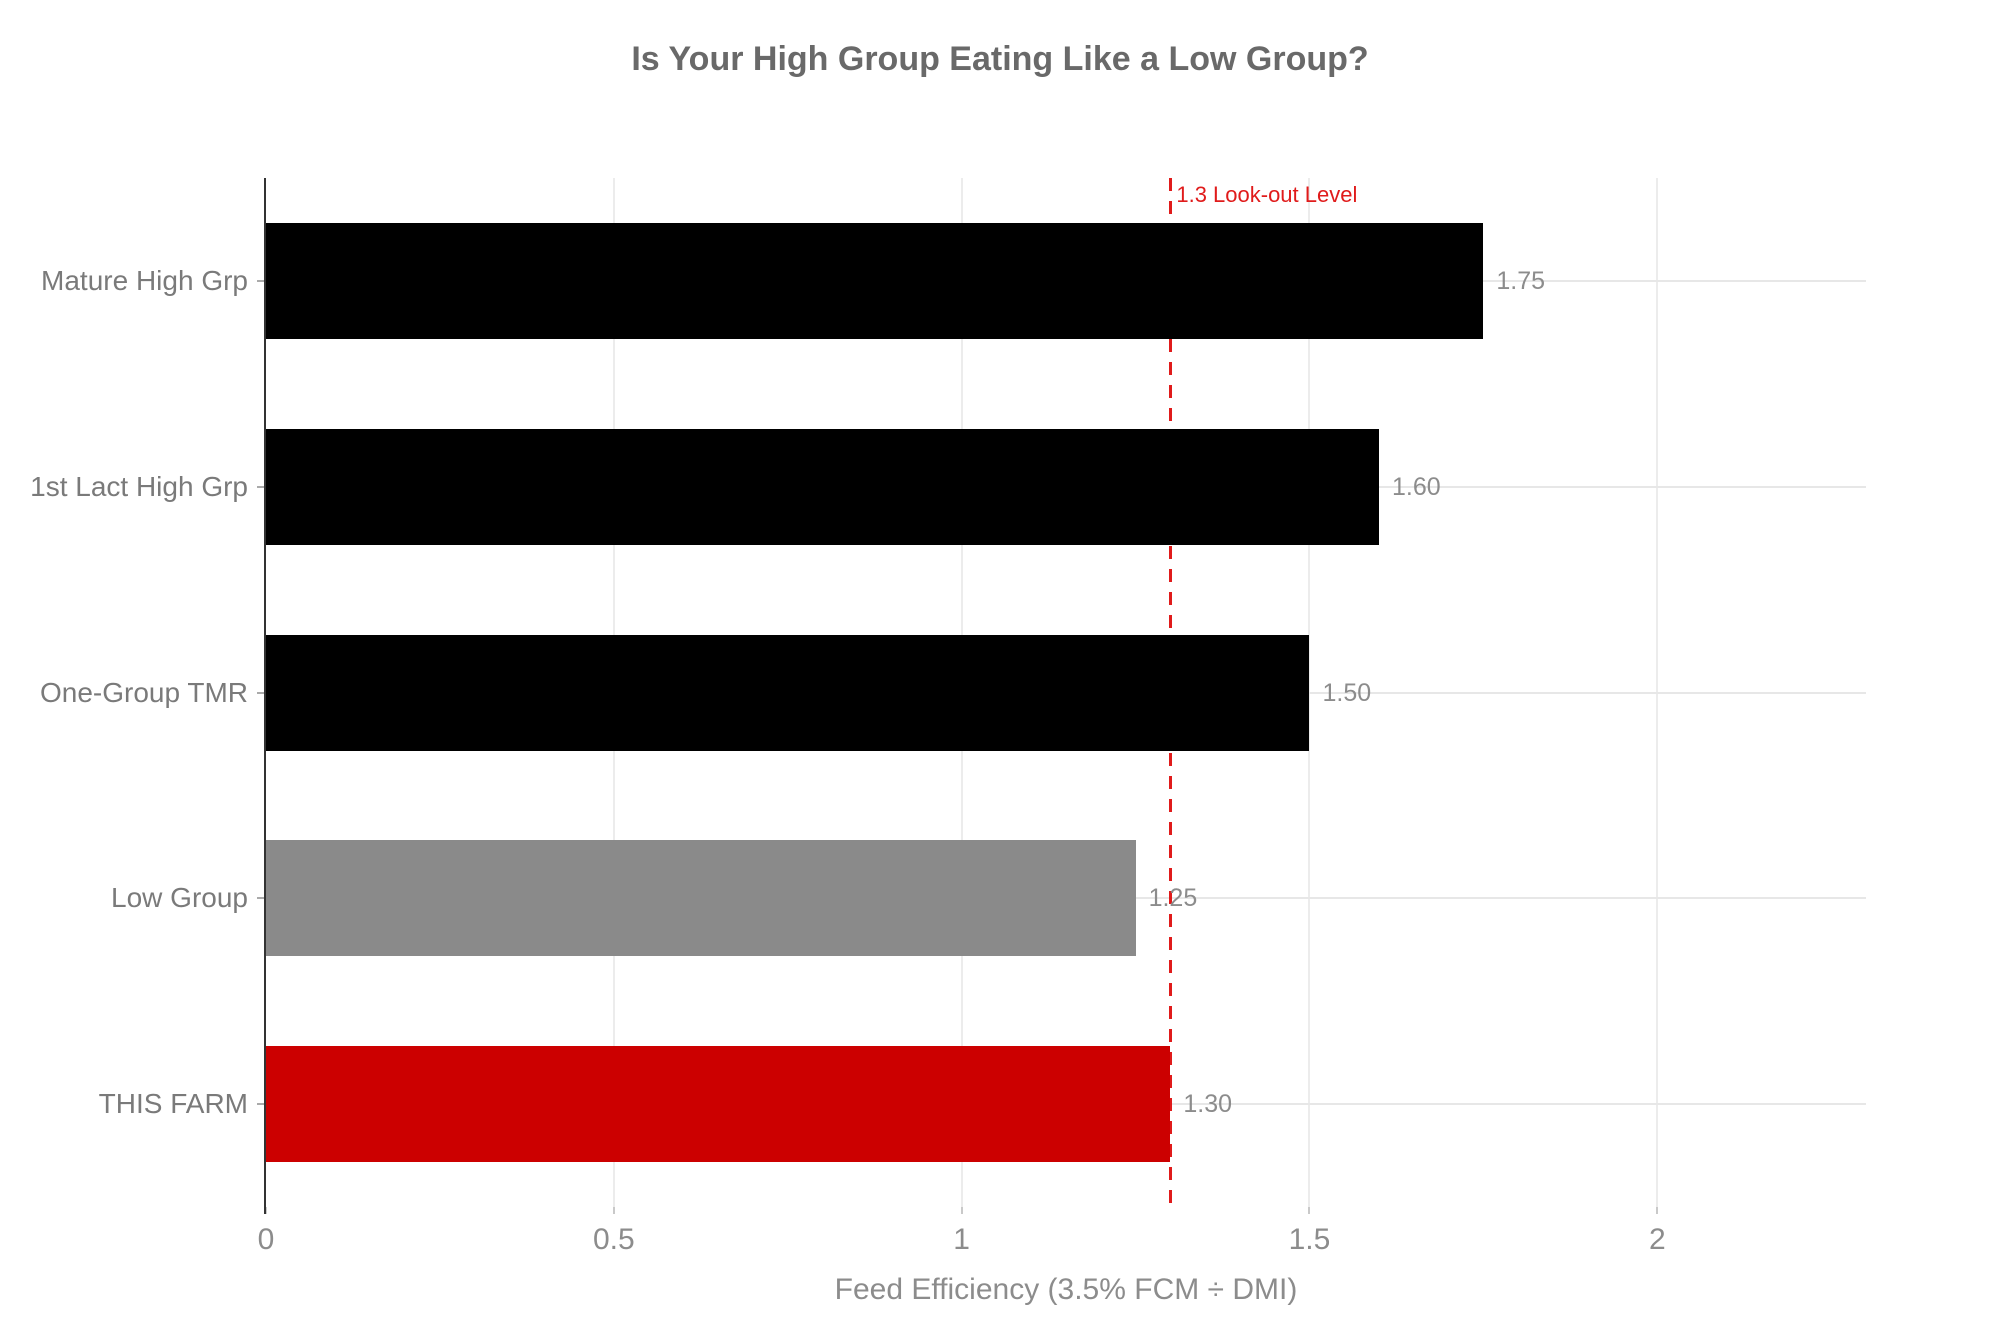  What do you see at coordinates (173, 1104) in the screenshot?
I see `category-label-this-farm: THIS FARM` at bounding box center [173, 1104].